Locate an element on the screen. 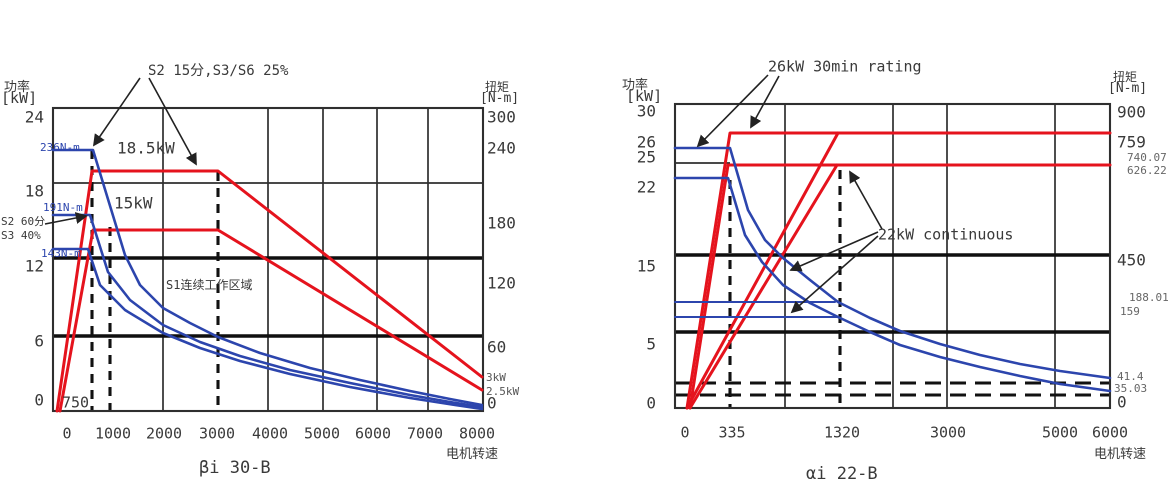 This screenshot has height=491, width=1170. x-tick-label: 7000 is located at coordinates (425, 433).